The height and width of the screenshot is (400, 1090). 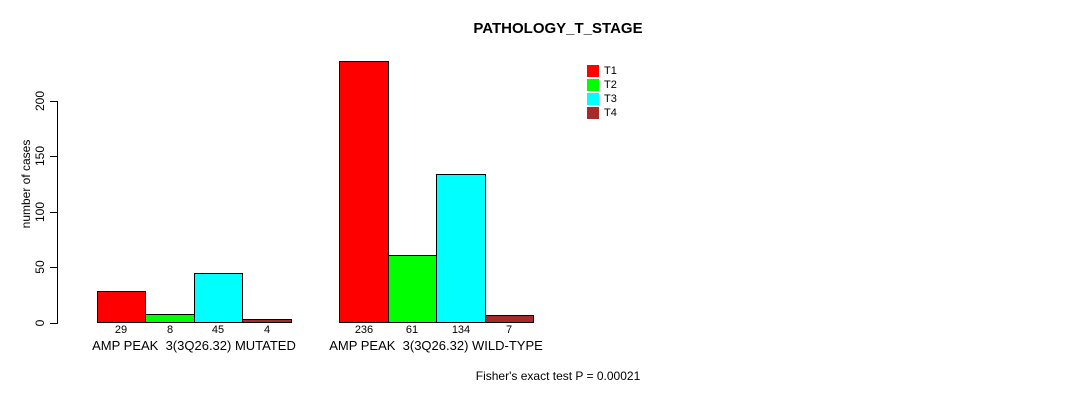 What do you see at coordinates (558, 28) in the screenshot?
I see `chart-title: PATHOLOGY_T_STAGE` at bounding box center [558, 28].